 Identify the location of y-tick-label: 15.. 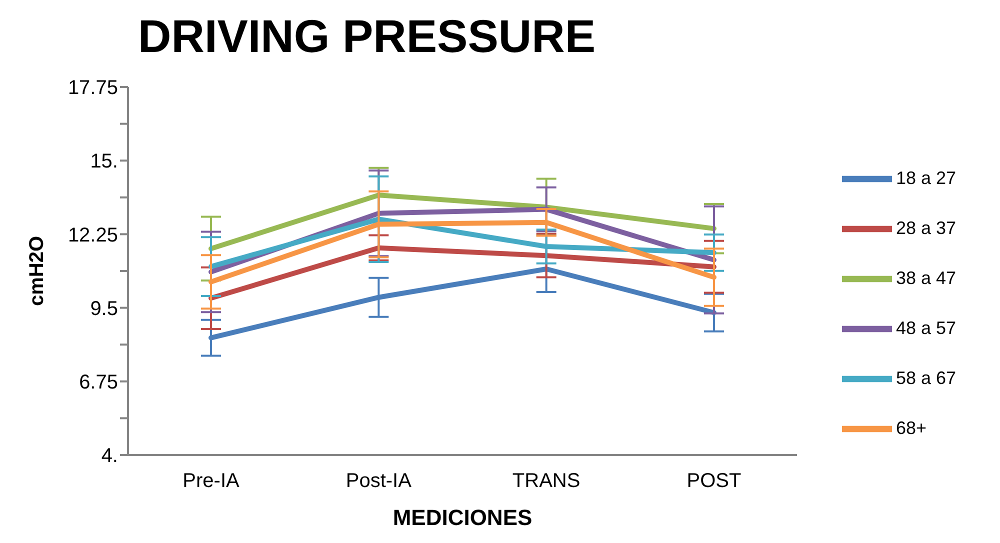
(104, 161).